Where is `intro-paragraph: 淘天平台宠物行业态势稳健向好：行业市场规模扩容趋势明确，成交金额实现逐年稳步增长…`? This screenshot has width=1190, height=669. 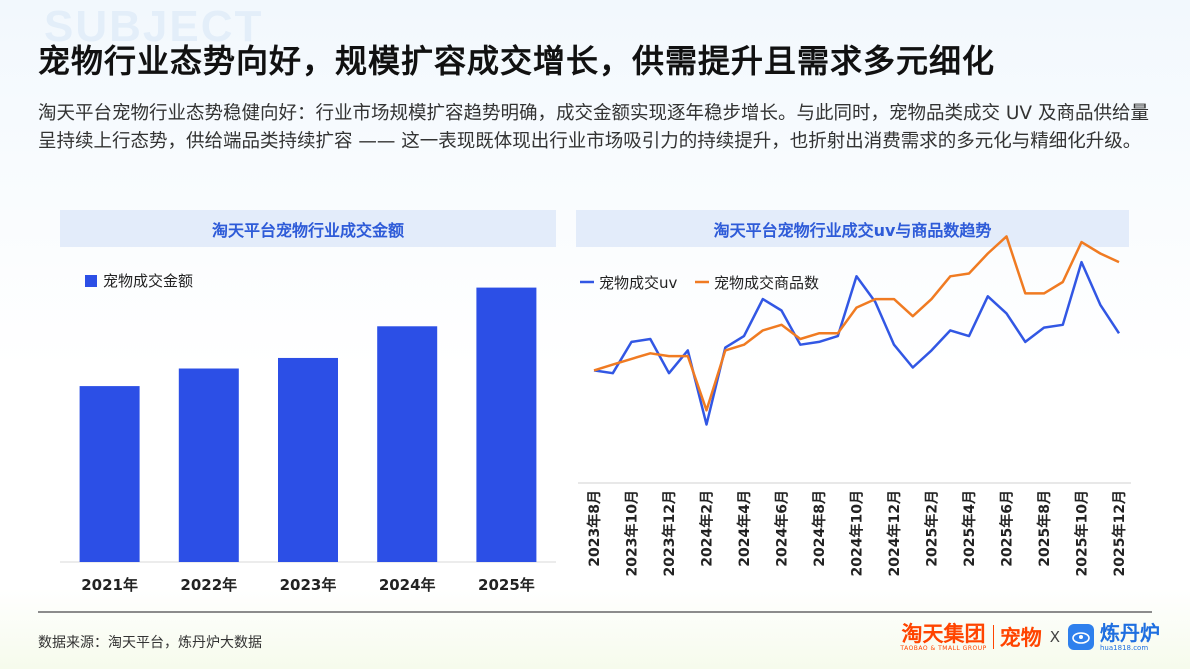
intro-paragraph: 淘天平台宠物行业态势稳健向好：行业市场规模扩容趋势明确，成交金额实现逐年稳步增长… is located at coordinates (593, 127).